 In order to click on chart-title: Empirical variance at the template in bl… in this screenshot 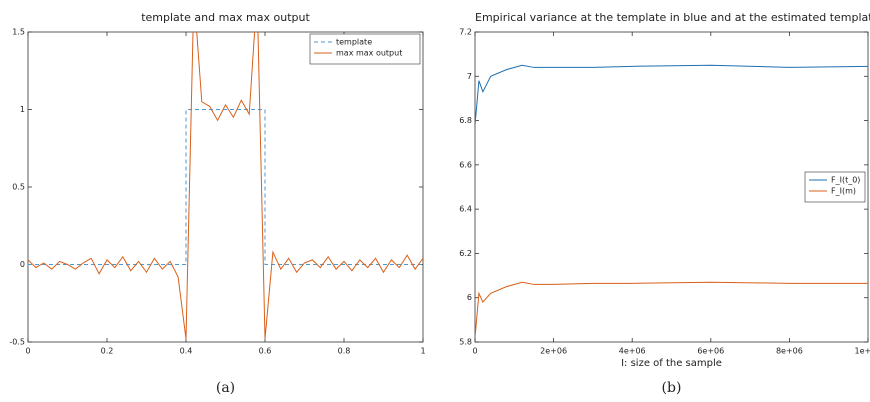, I will do `click(672, 17)`.